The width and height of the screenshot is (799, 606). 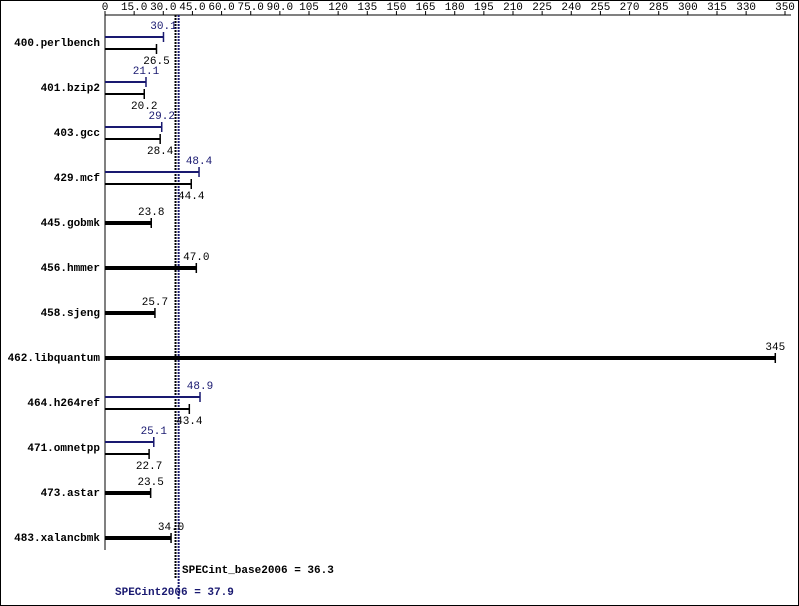 What do you see at coordinates (163, 8) in the screenshot?
I see `x-tick-label: 30.0` at bounding box center [163, 8].